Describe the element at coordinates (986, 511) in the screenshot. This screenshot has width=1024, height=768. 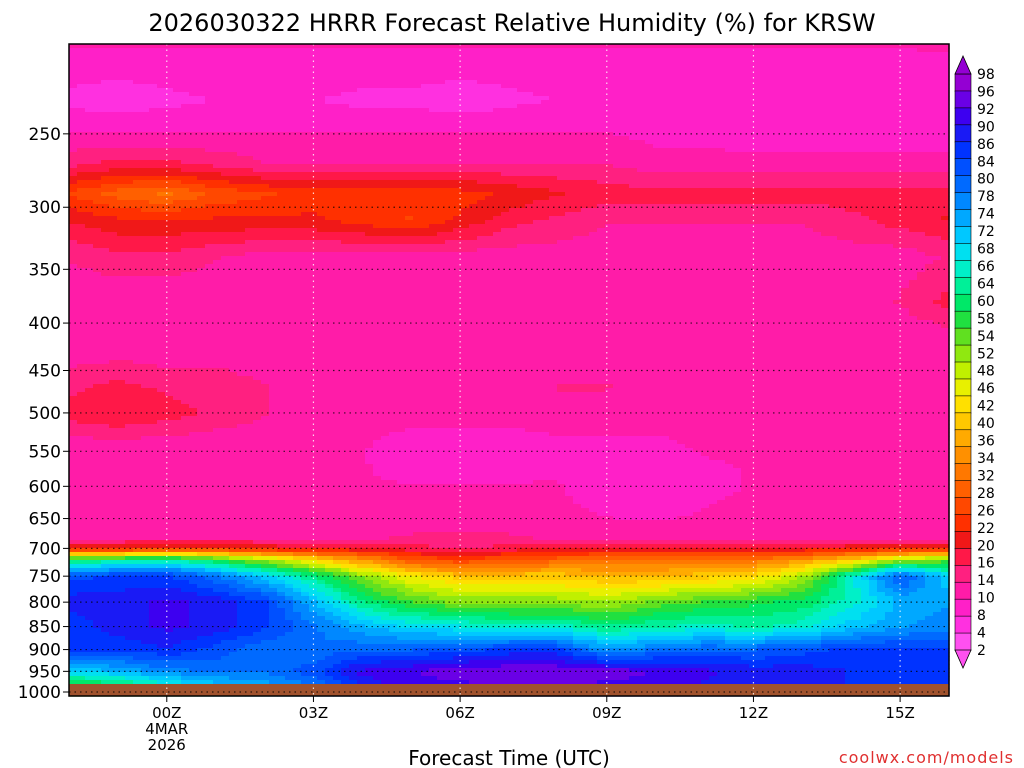
I see `colorbar-label: 26` at that location.